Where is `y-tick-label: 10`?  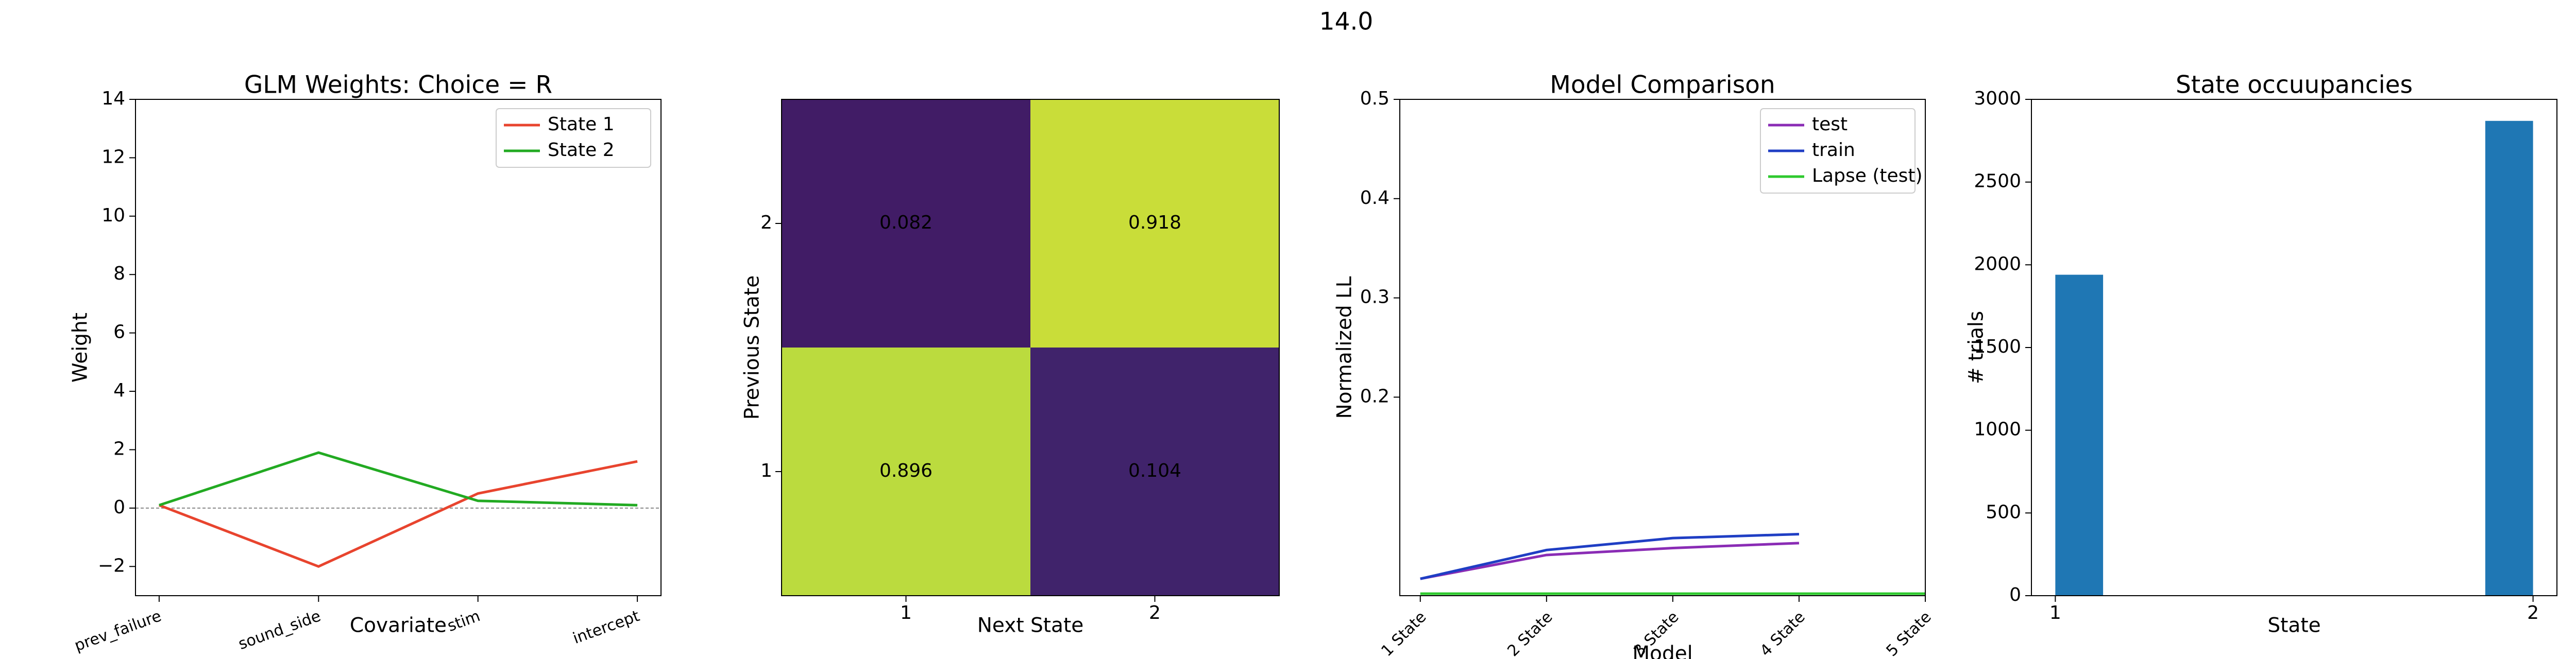 y-tick-label: 10 is located at coordinates (113, 216).